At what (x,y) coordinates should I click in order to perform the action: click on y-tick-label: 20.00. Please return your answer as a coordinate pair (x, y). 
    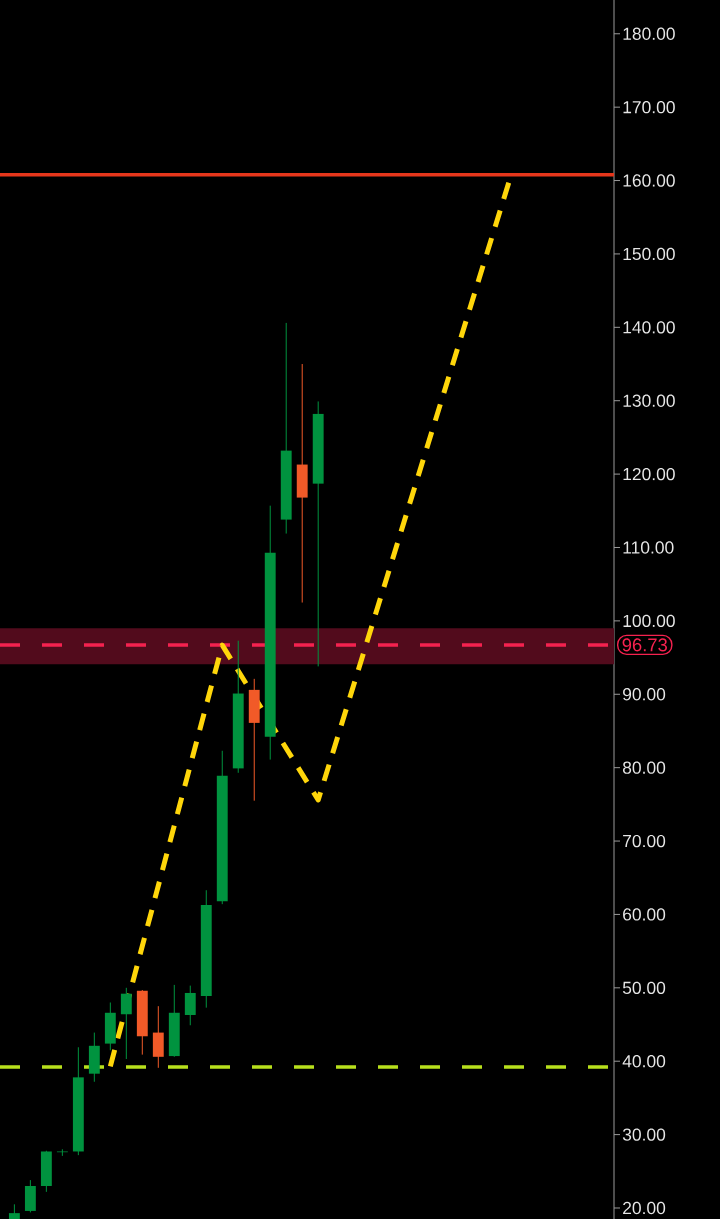
    Looking at the image, I should click on (644, 1208).